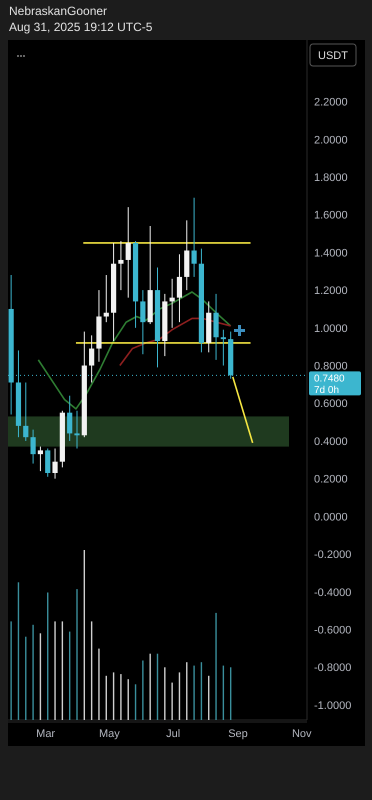 The width and height of the screenshot is (372, 800). I want to click on chart-subtitle: Aug 31, 2025 19:12 UTC-5, so click(81, 27).